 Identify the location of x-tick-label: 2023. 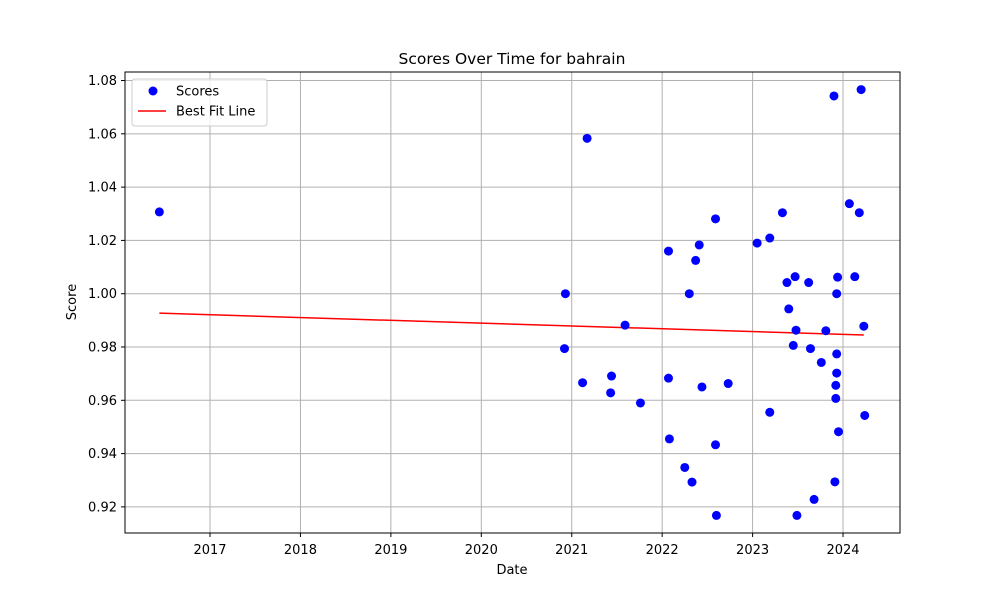
(752, 550).